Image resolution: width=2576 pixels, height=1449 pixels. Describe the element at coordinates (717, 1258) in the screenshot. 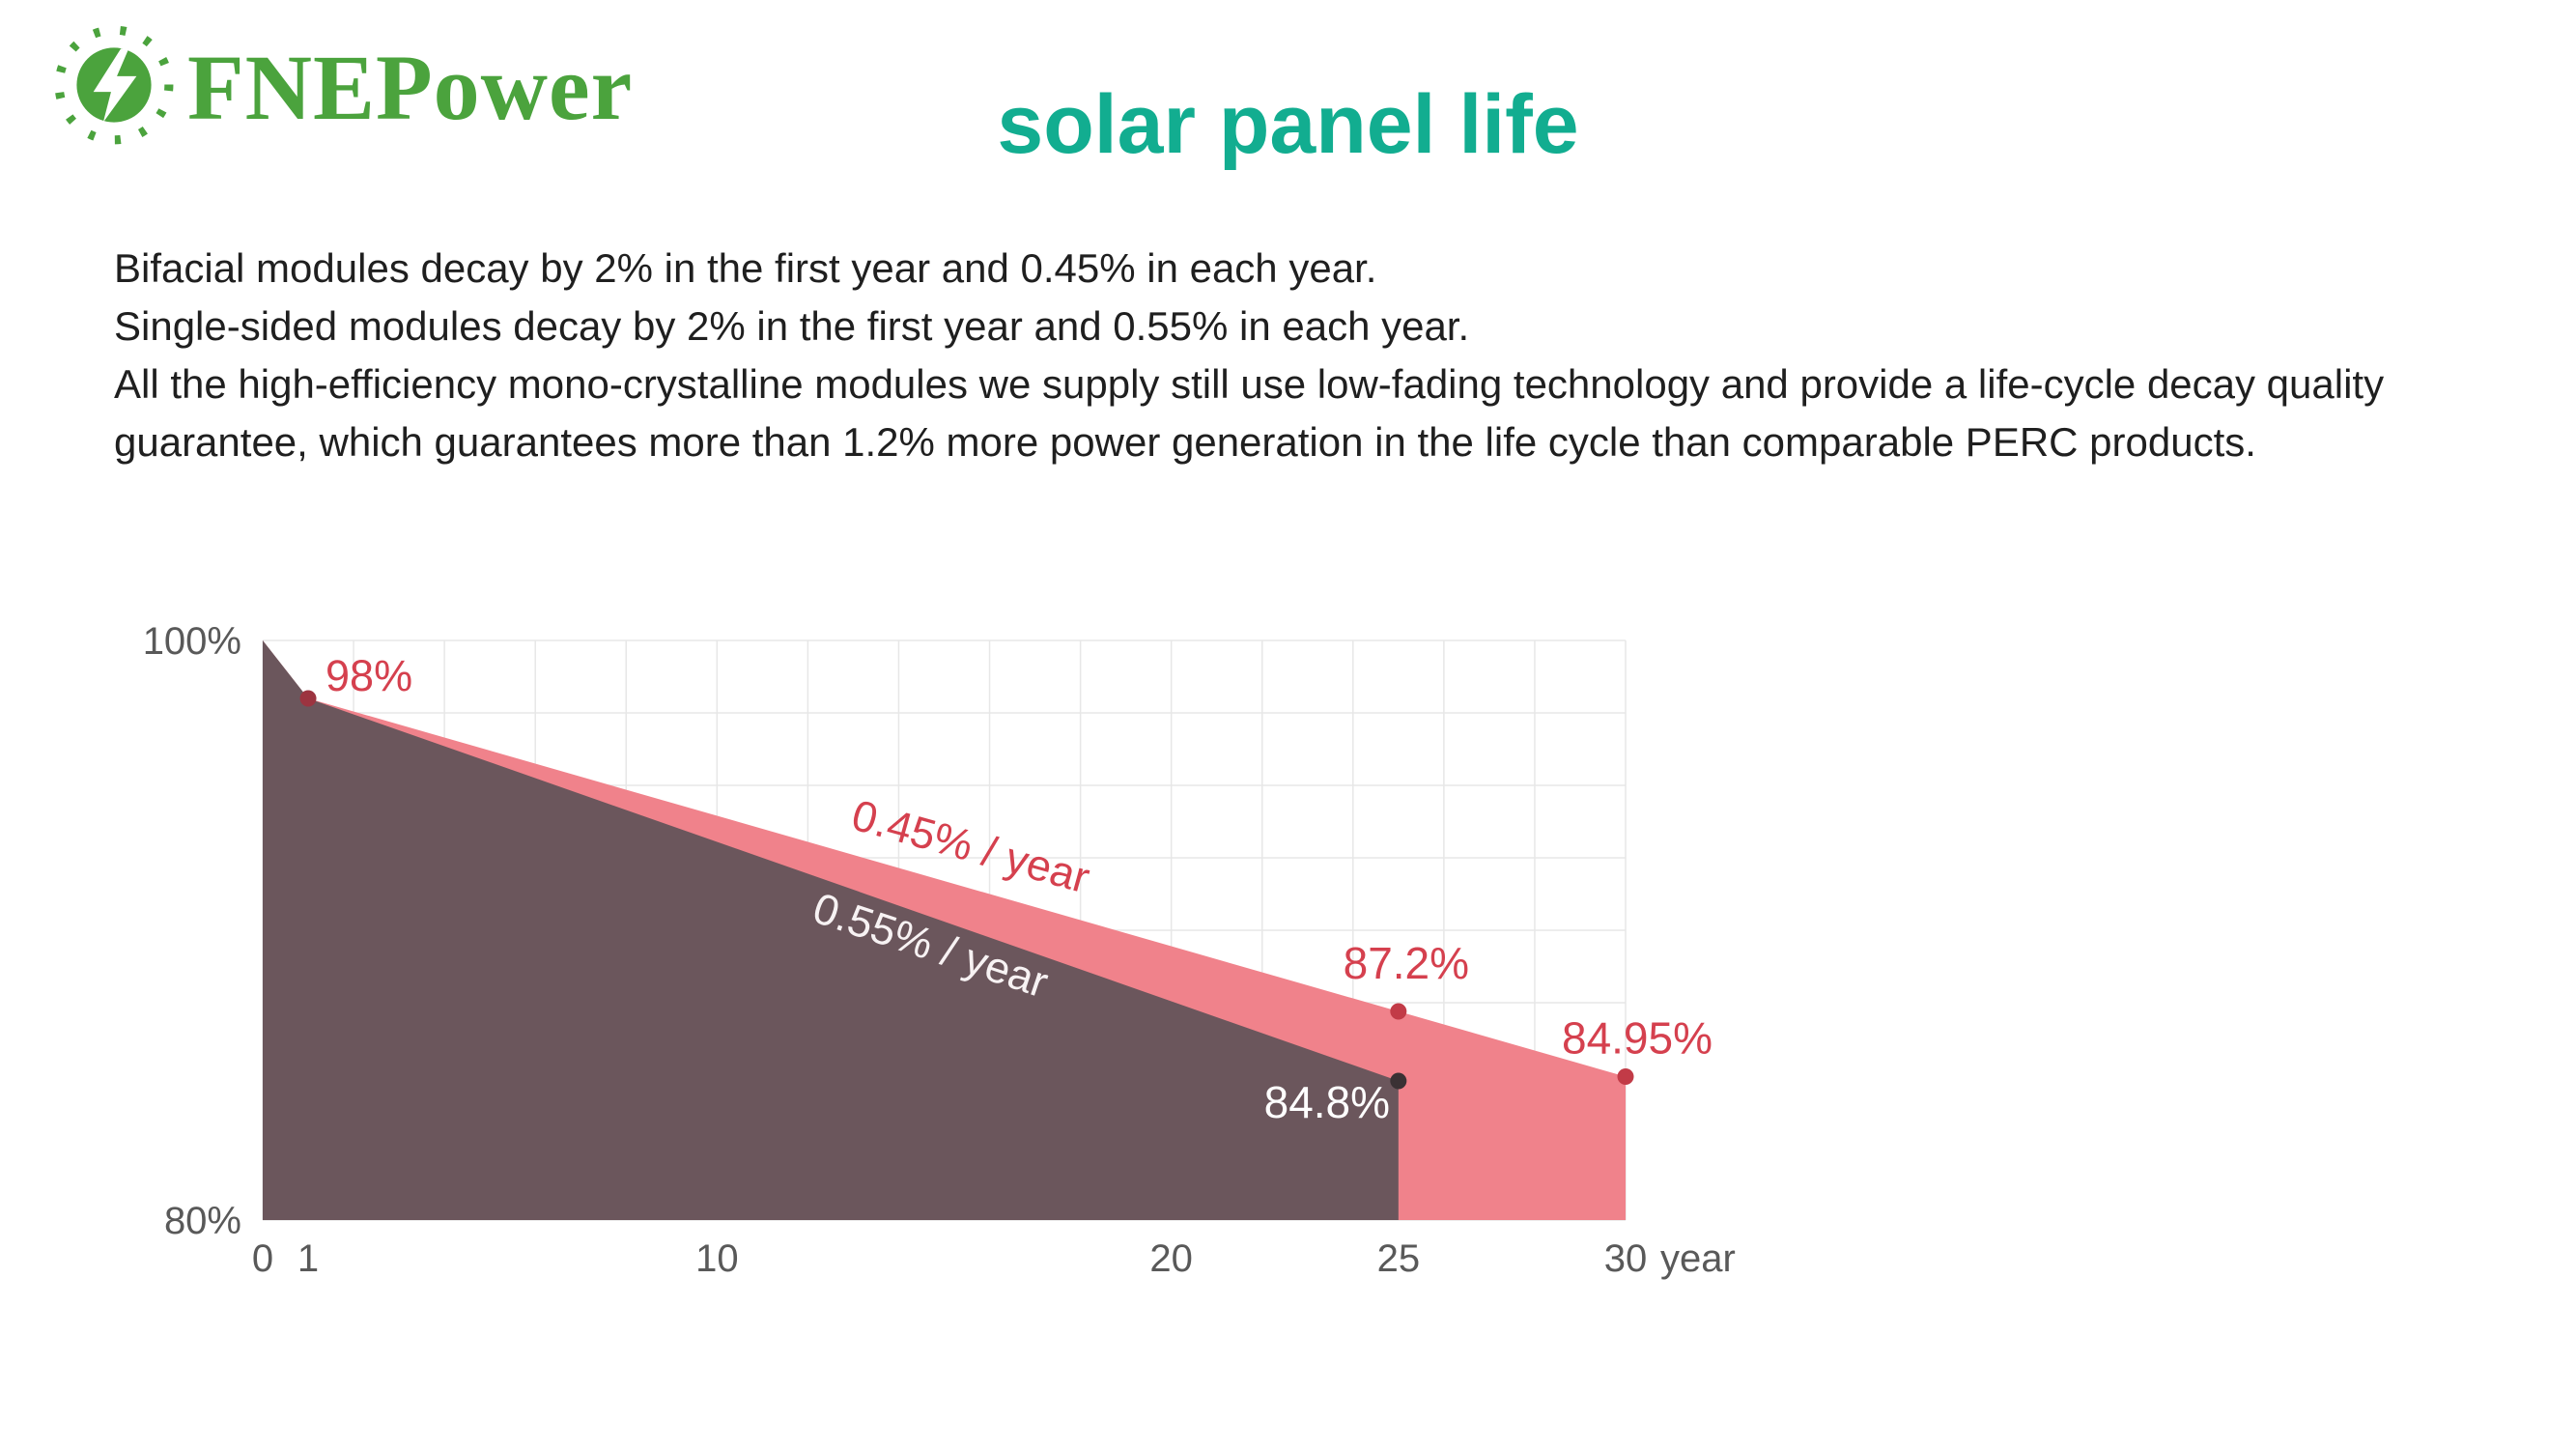

I see `x-axis-tick: 10` at that location.